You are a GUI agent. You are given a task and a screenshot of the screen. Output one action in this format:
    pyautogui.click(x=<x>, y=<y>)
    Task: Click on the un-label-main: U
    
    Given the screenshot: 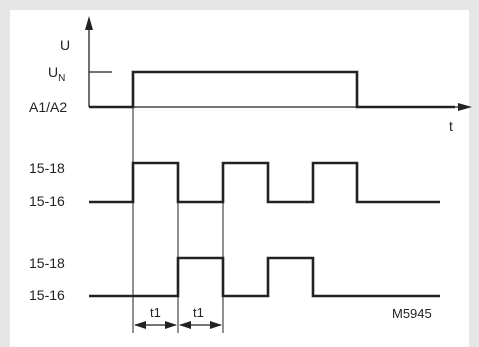 What is the action you would take?
    pyautogui.click(x=53, y=72)
    